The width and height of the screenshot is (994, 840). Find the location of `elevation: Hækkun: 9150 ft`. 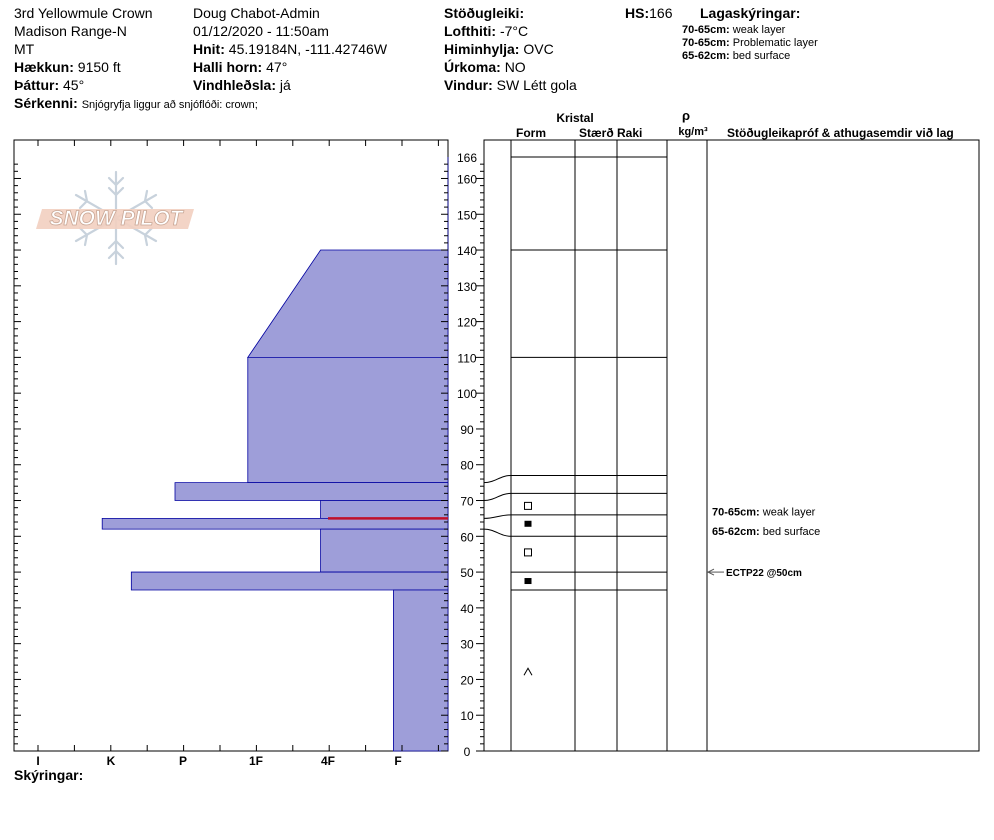

elevation: Hækkun: 9150 ft is located at coordinates (136, 67).